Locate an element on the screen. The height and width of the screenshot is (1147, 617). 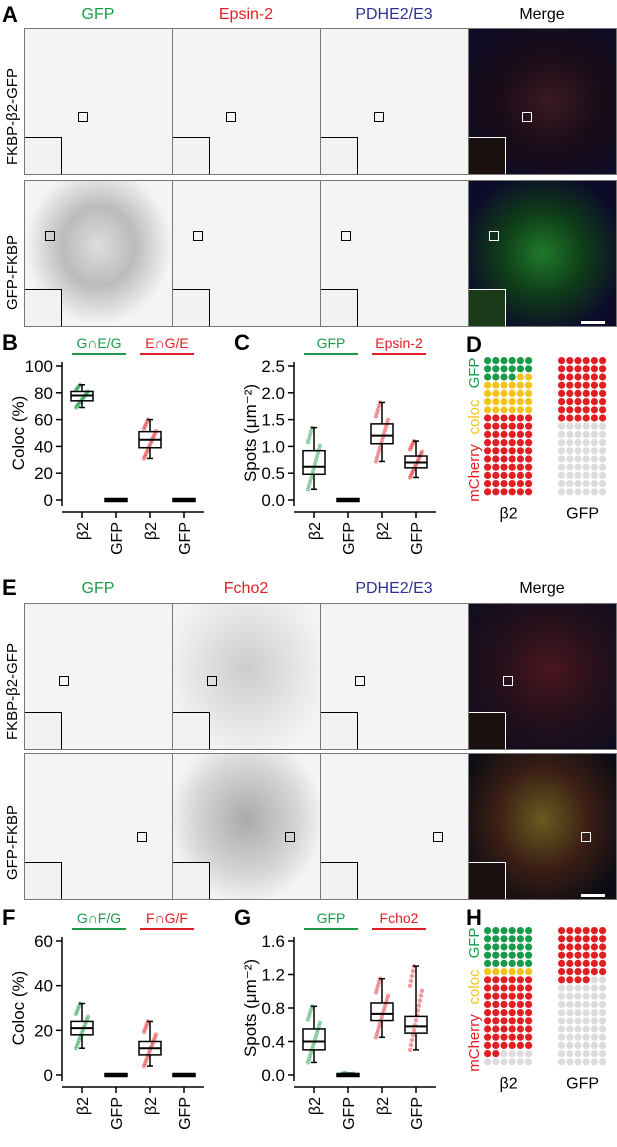
y-tick-label: 0.0 is located at coordinates (273, 1075).